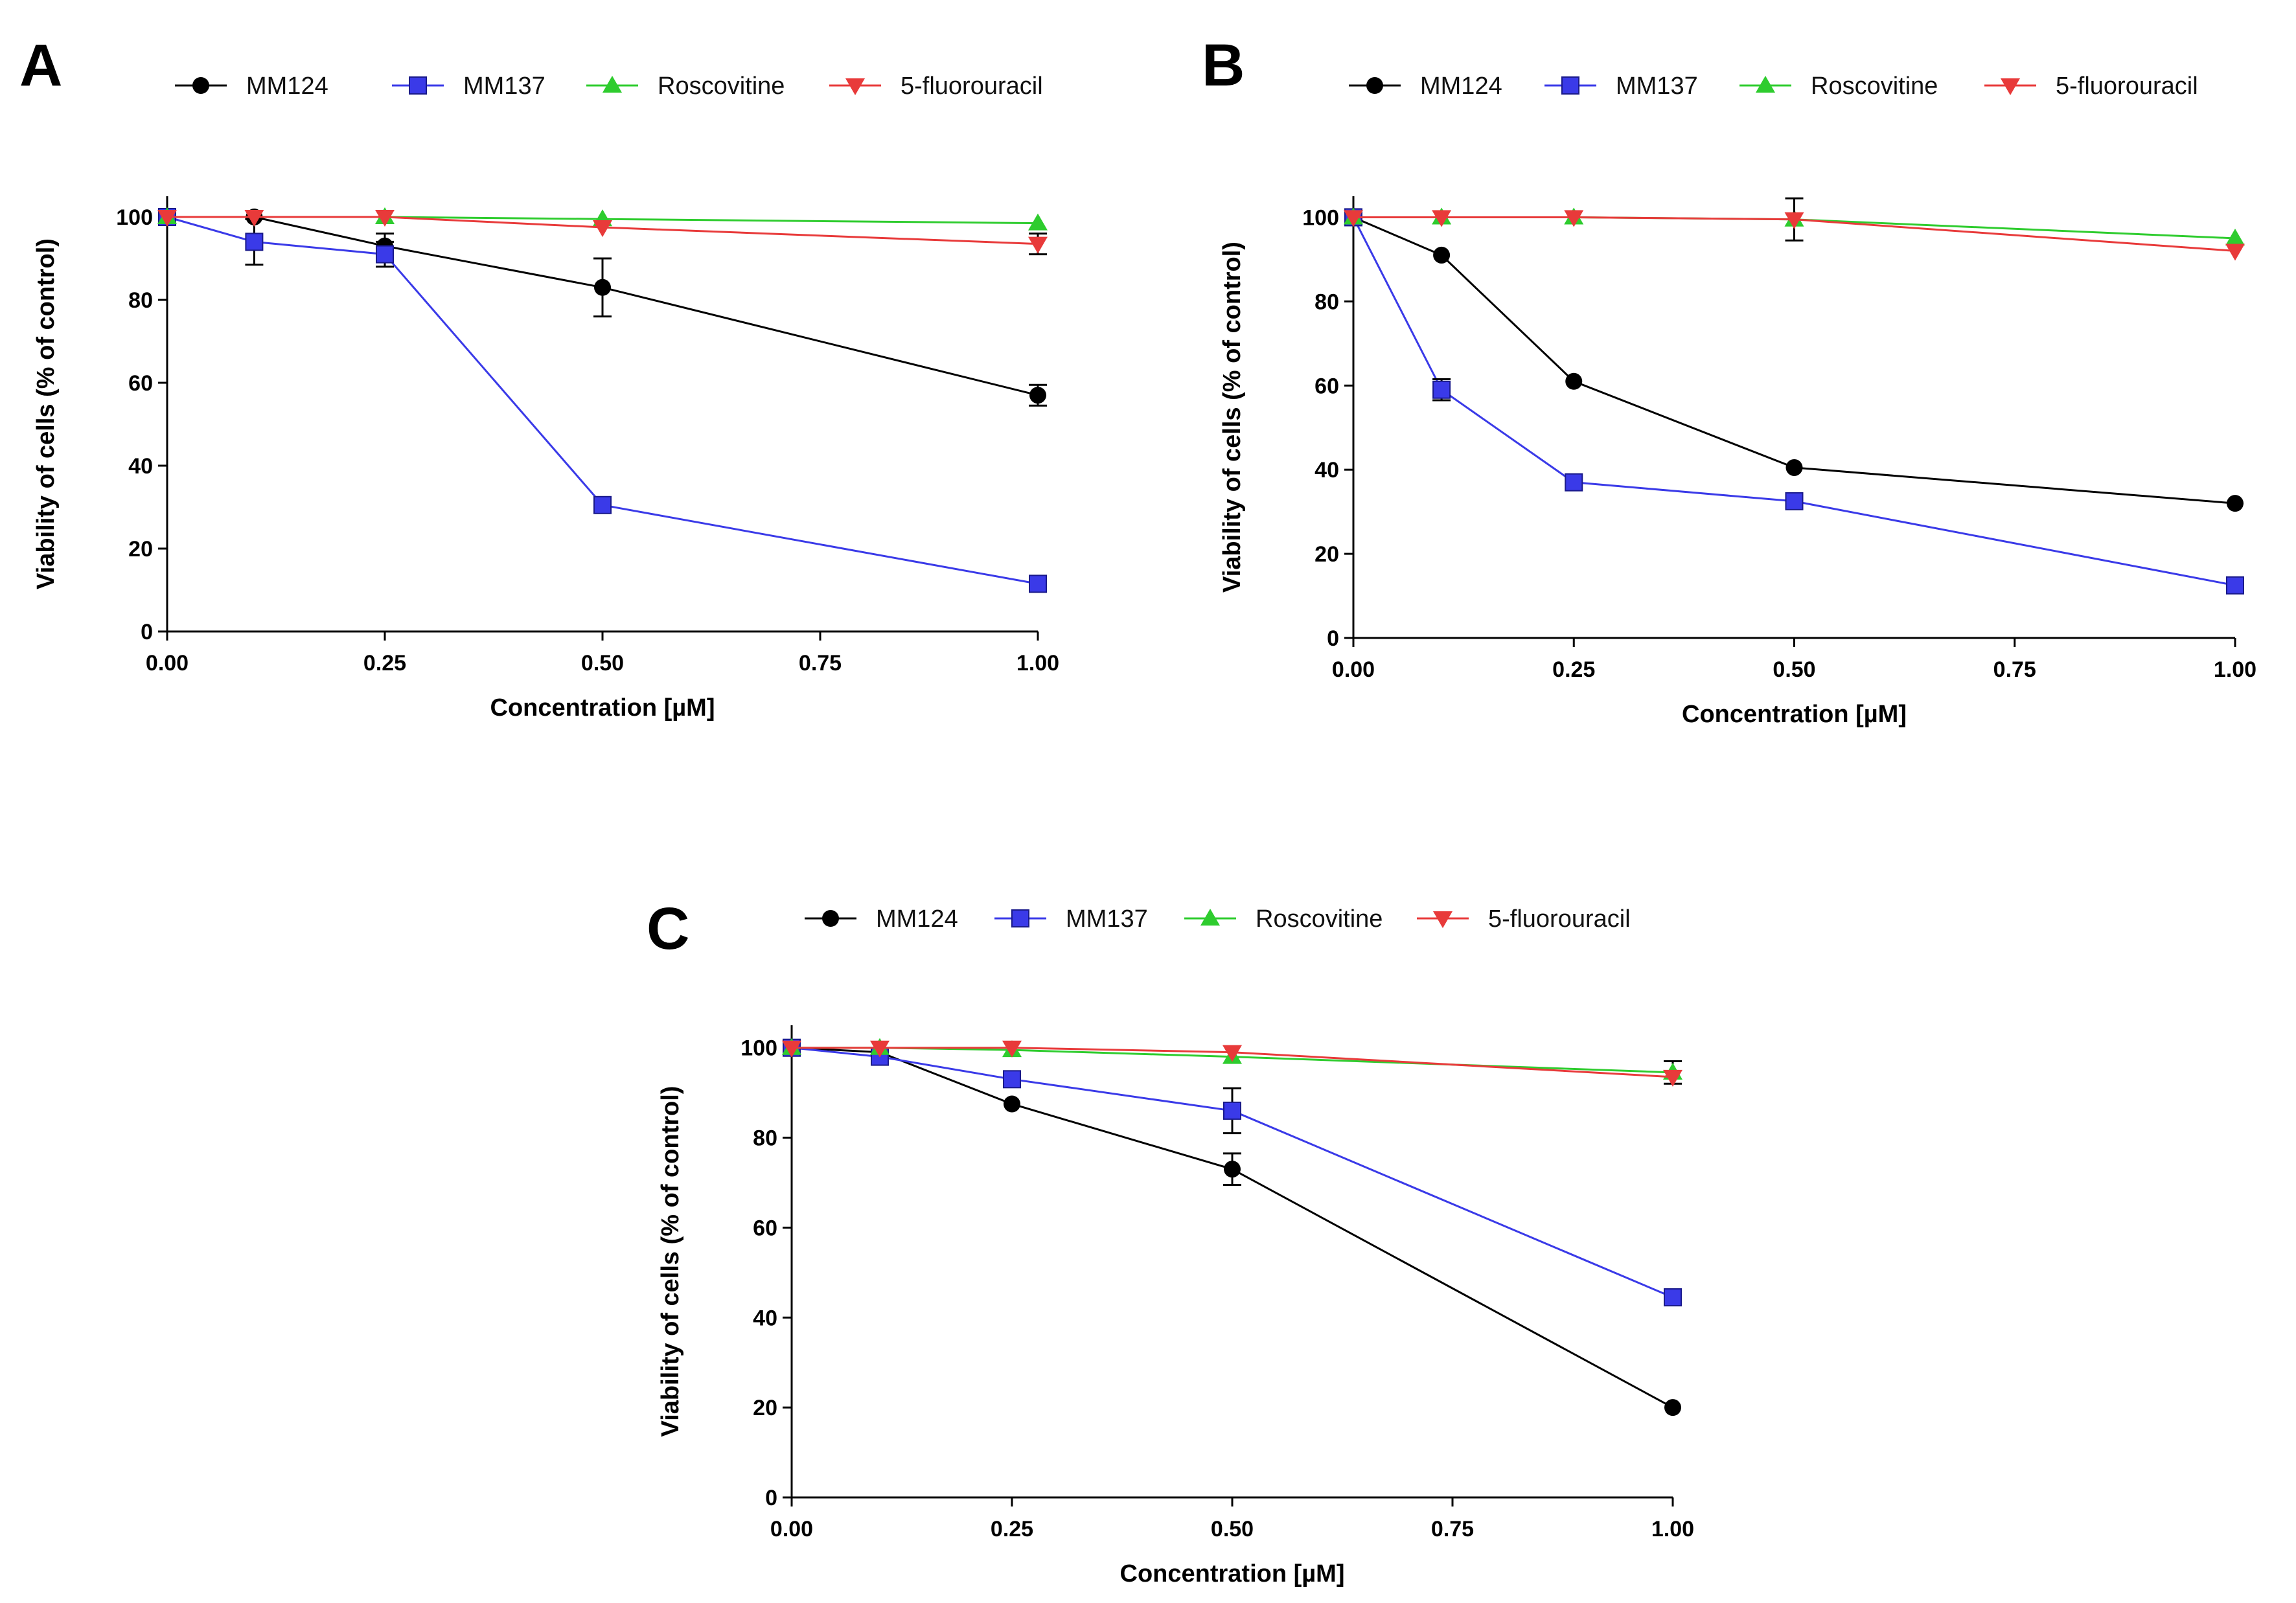 The width and height of the screenshot is (2296, 1603). Describe the element at coordinates (1223, 65) in the screenshot. I see `panel-letter: B` at that location.